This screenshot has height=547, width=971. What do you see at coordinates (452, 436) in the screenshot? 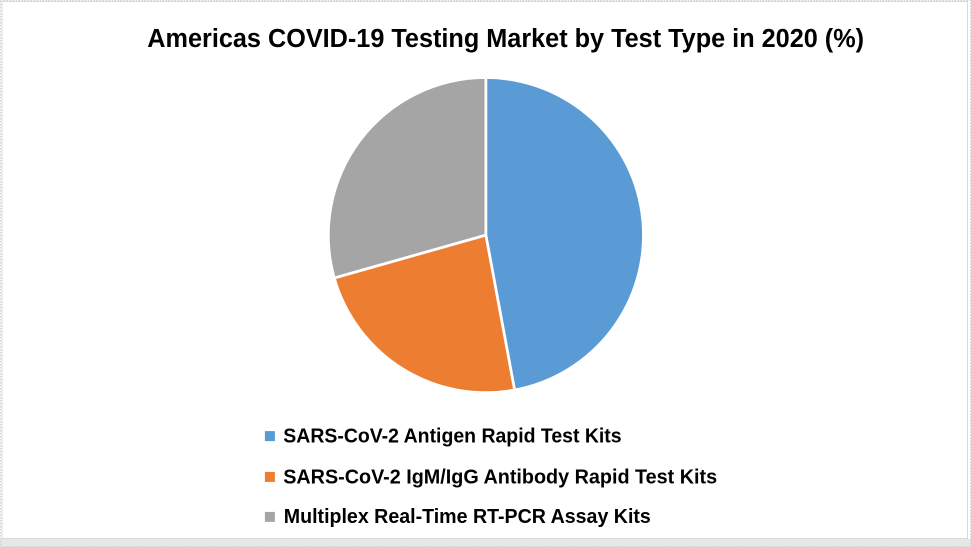
I see `svg-text:SARS-CoV-2 Antigen Rapid Test: SARS-CoV-2 Antigen Rapid Test Kits` at bounding box center [452, 436].